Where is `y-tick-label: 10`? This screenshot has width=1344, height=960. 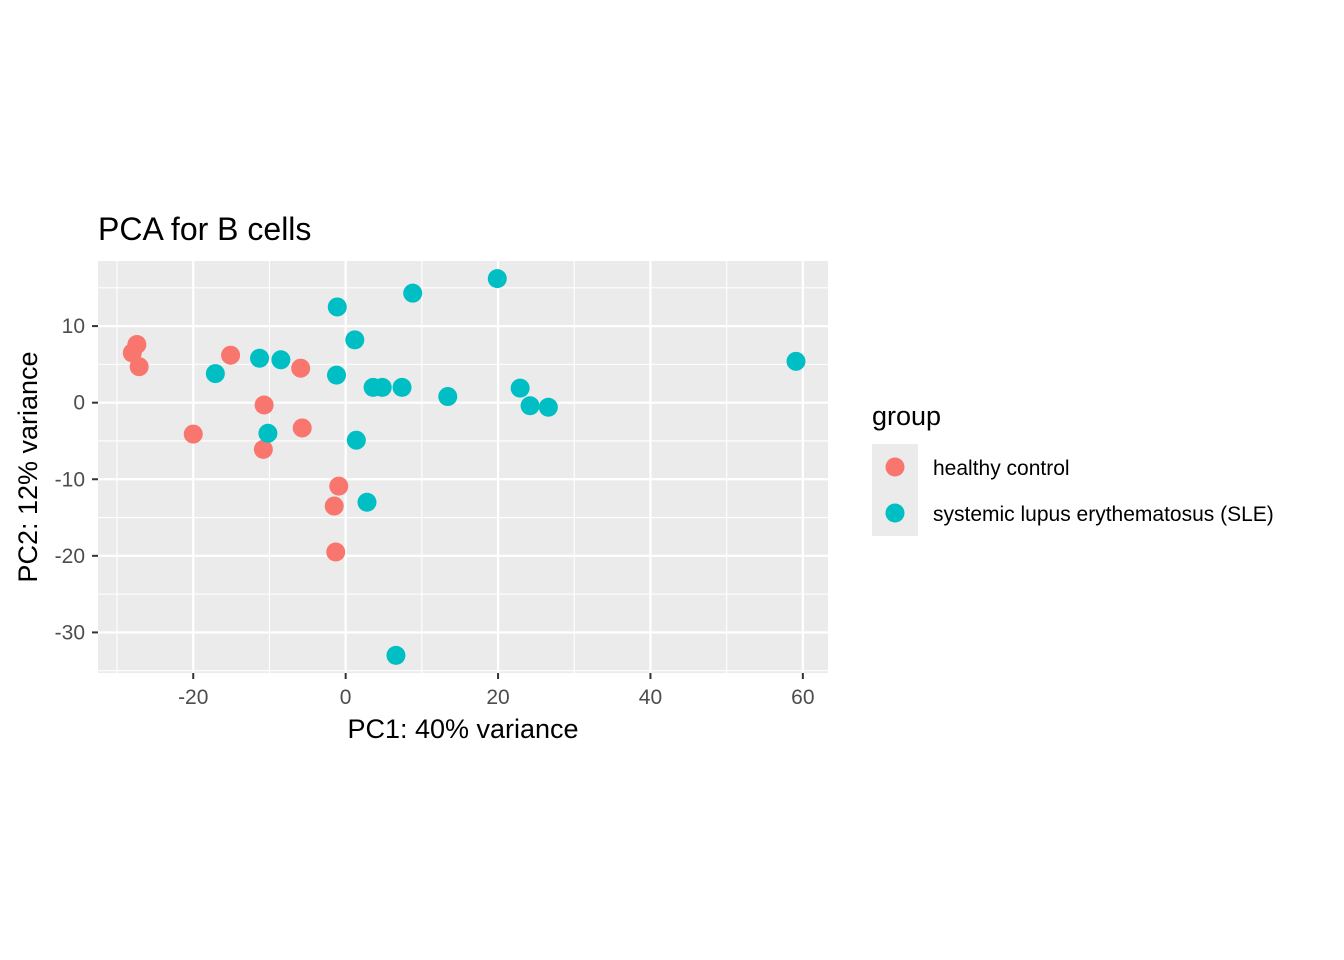 y-tick-label: 10 is located at coordinates (73, 326).